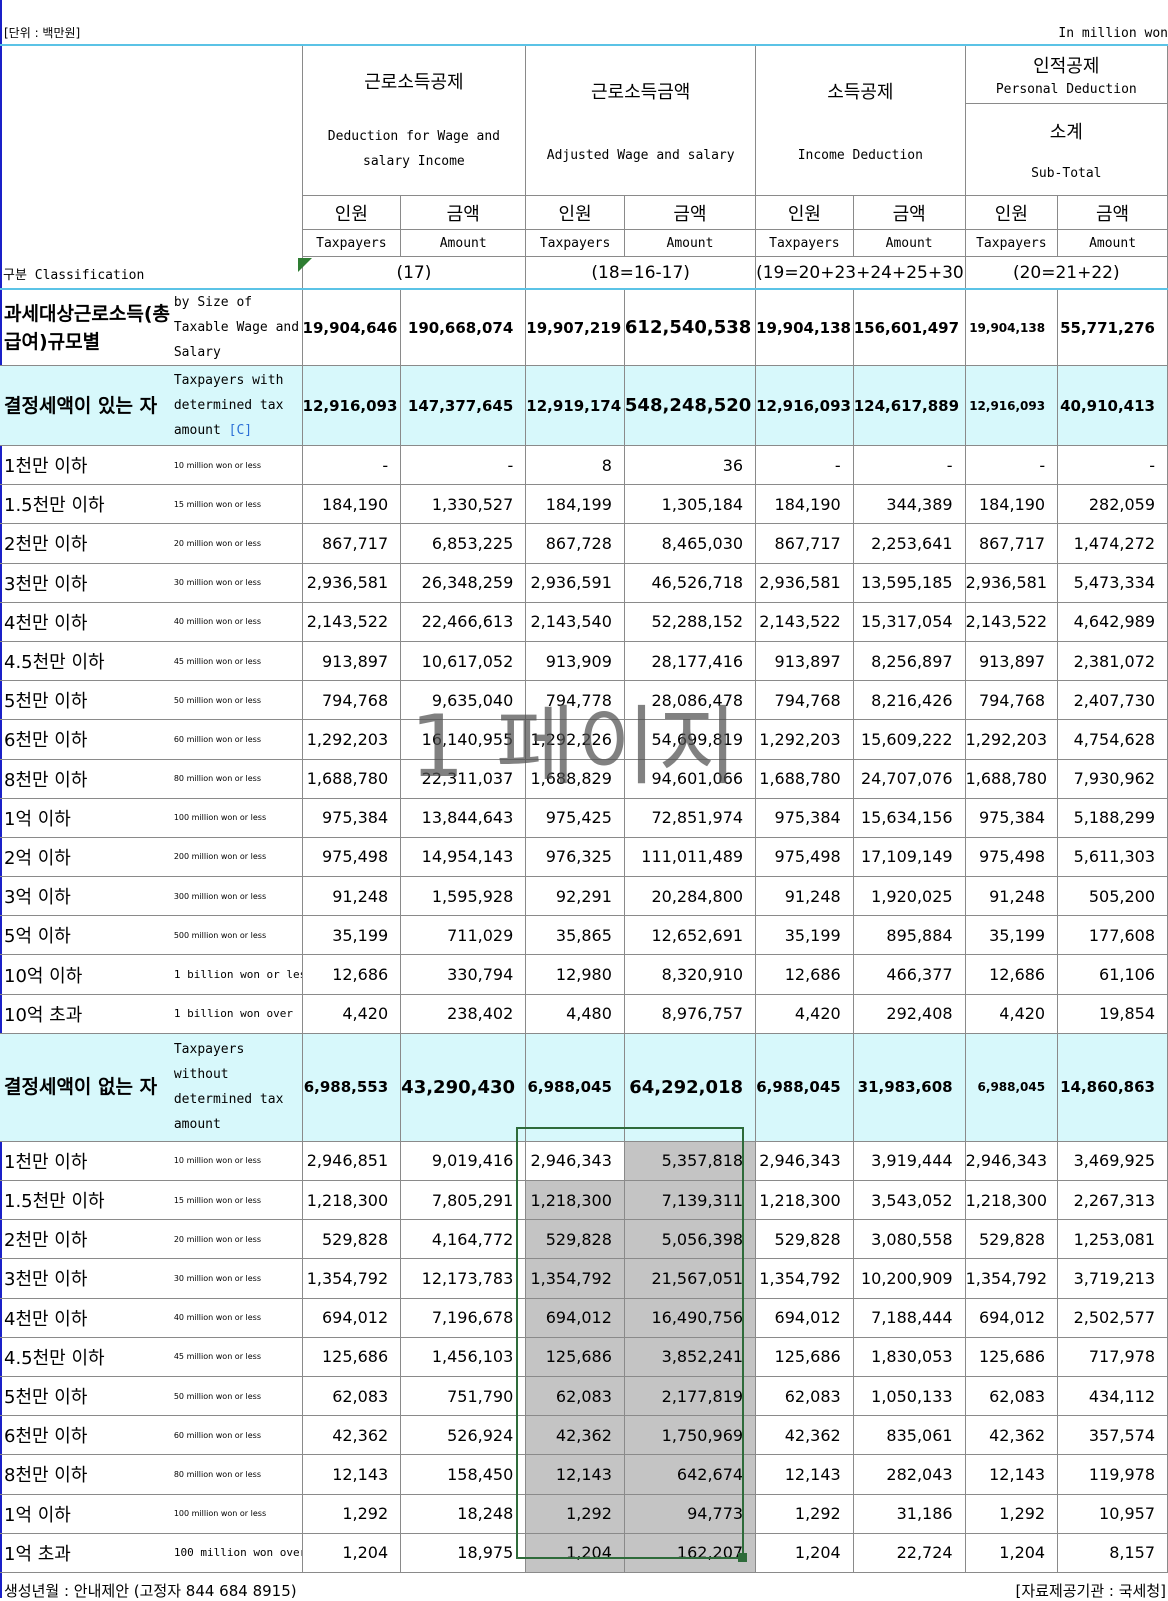 The height and width of the screenshot is (1601, 1168). Describe the element at coordinates (804, 778) in the screenshot. I see `data-cell: 1,688,780` at that location.